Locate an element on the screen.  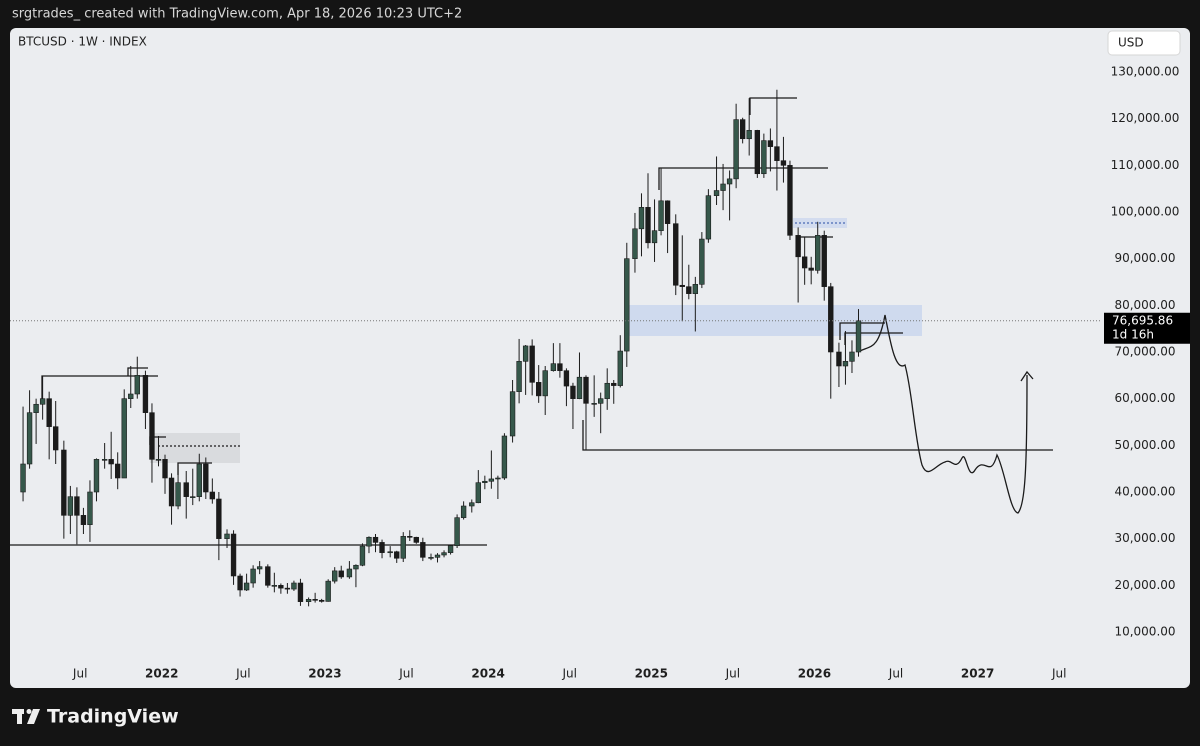
y-tick-label: 10,000.00 is located at coordinates (1144, 632).